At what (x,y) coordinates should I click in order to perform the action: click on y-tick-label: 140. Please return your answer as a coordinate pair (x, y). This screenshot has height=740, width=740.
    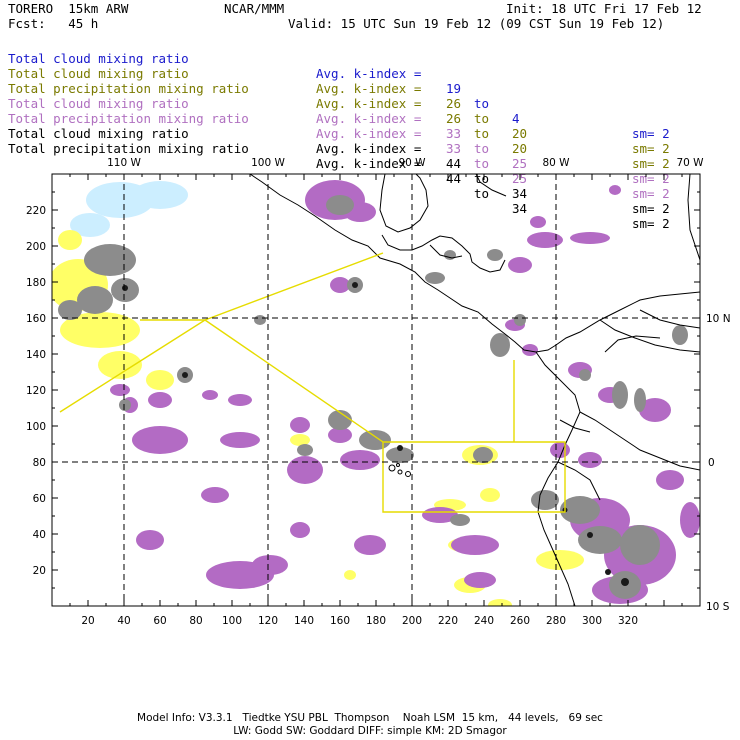
    Looking at the image, I should click on (36, 355).